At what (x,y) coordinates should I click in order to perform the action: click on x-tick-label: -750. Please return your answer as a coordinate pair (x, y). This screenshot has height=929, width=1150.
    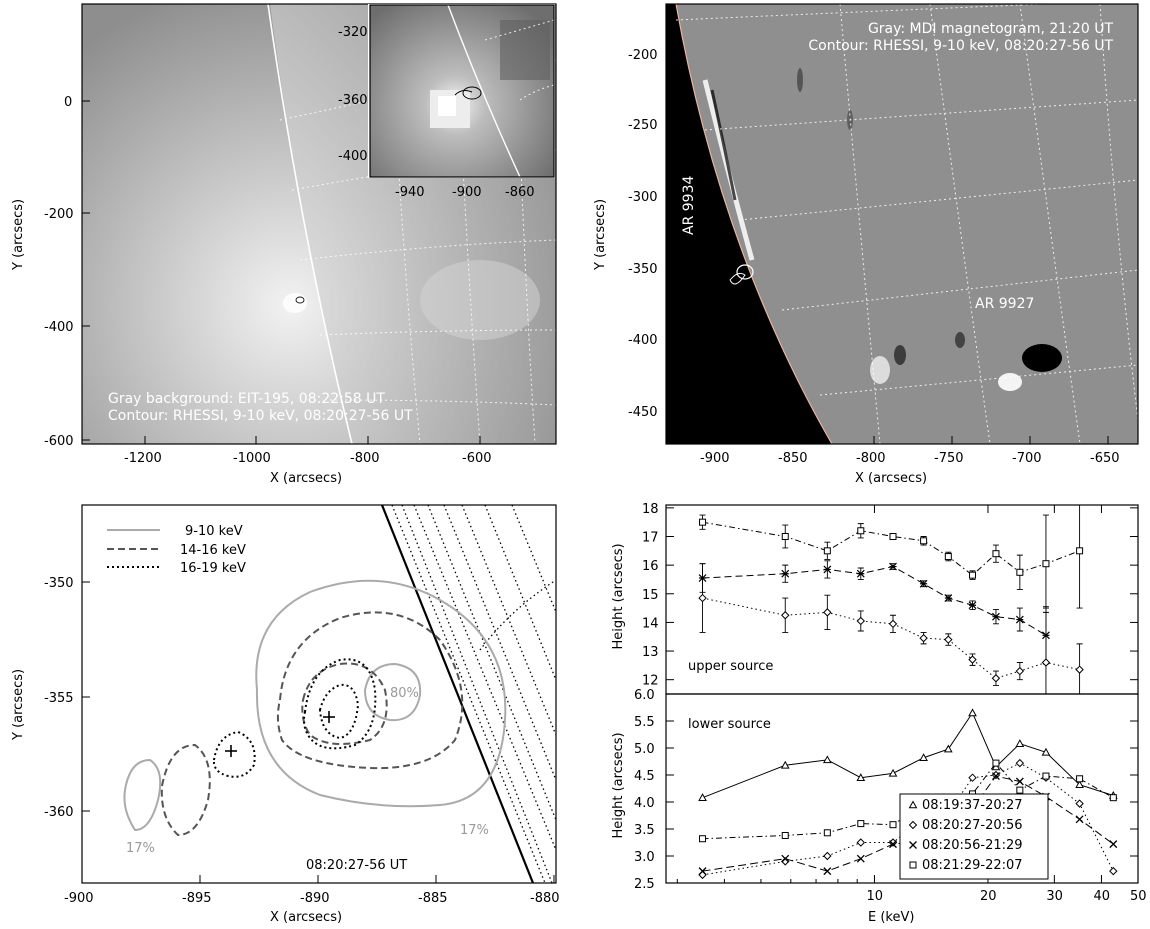
    Looking at the image, I should click on (949, 458).